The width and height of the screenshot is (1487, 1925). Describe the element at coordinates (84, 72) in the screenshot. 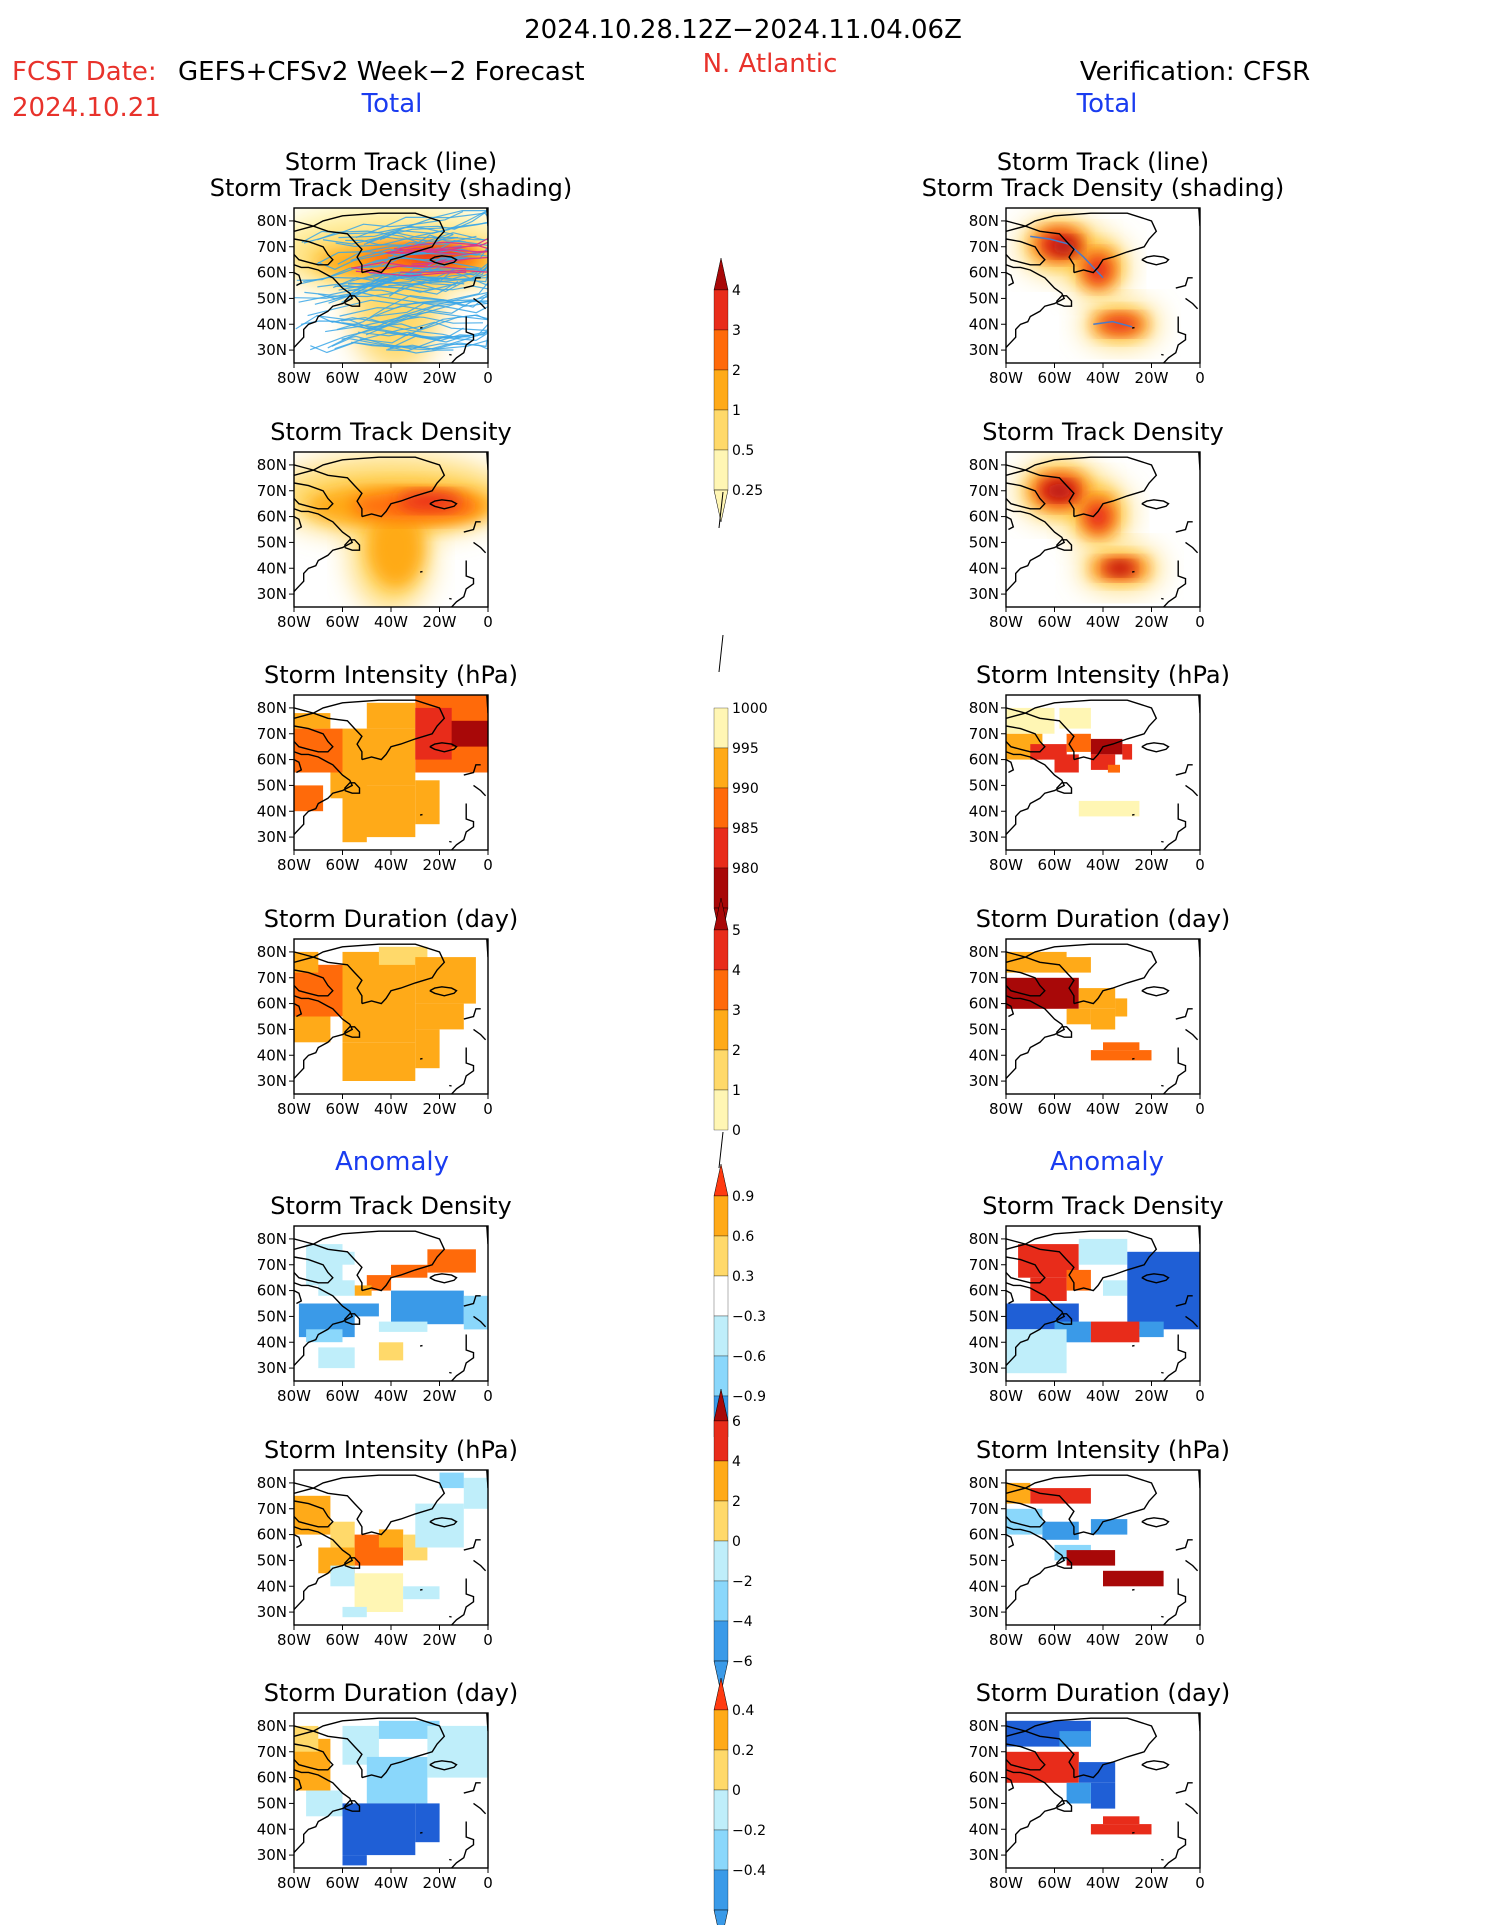

I see `fcst-date-label: FCST Date:` at that location.